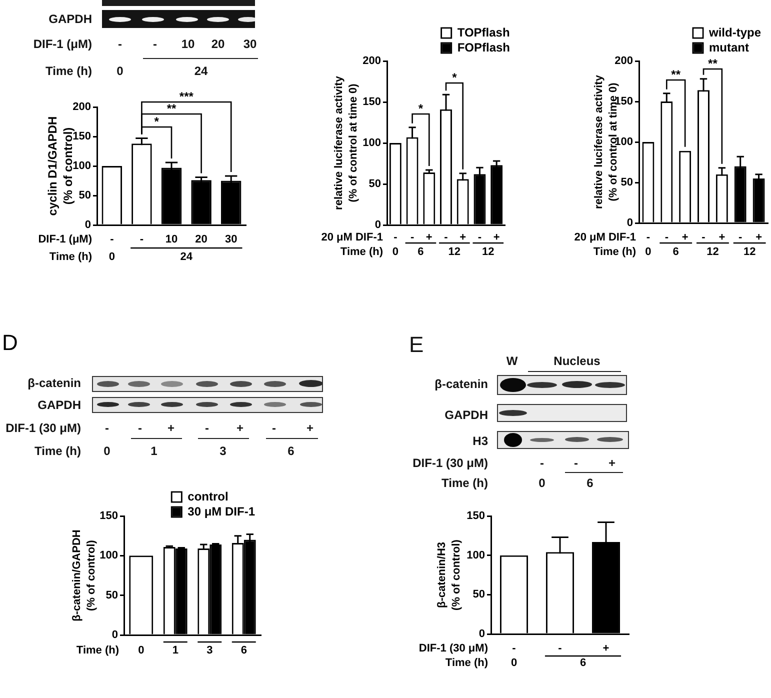  I want to click on text: Nucleus, so click(577, 361).